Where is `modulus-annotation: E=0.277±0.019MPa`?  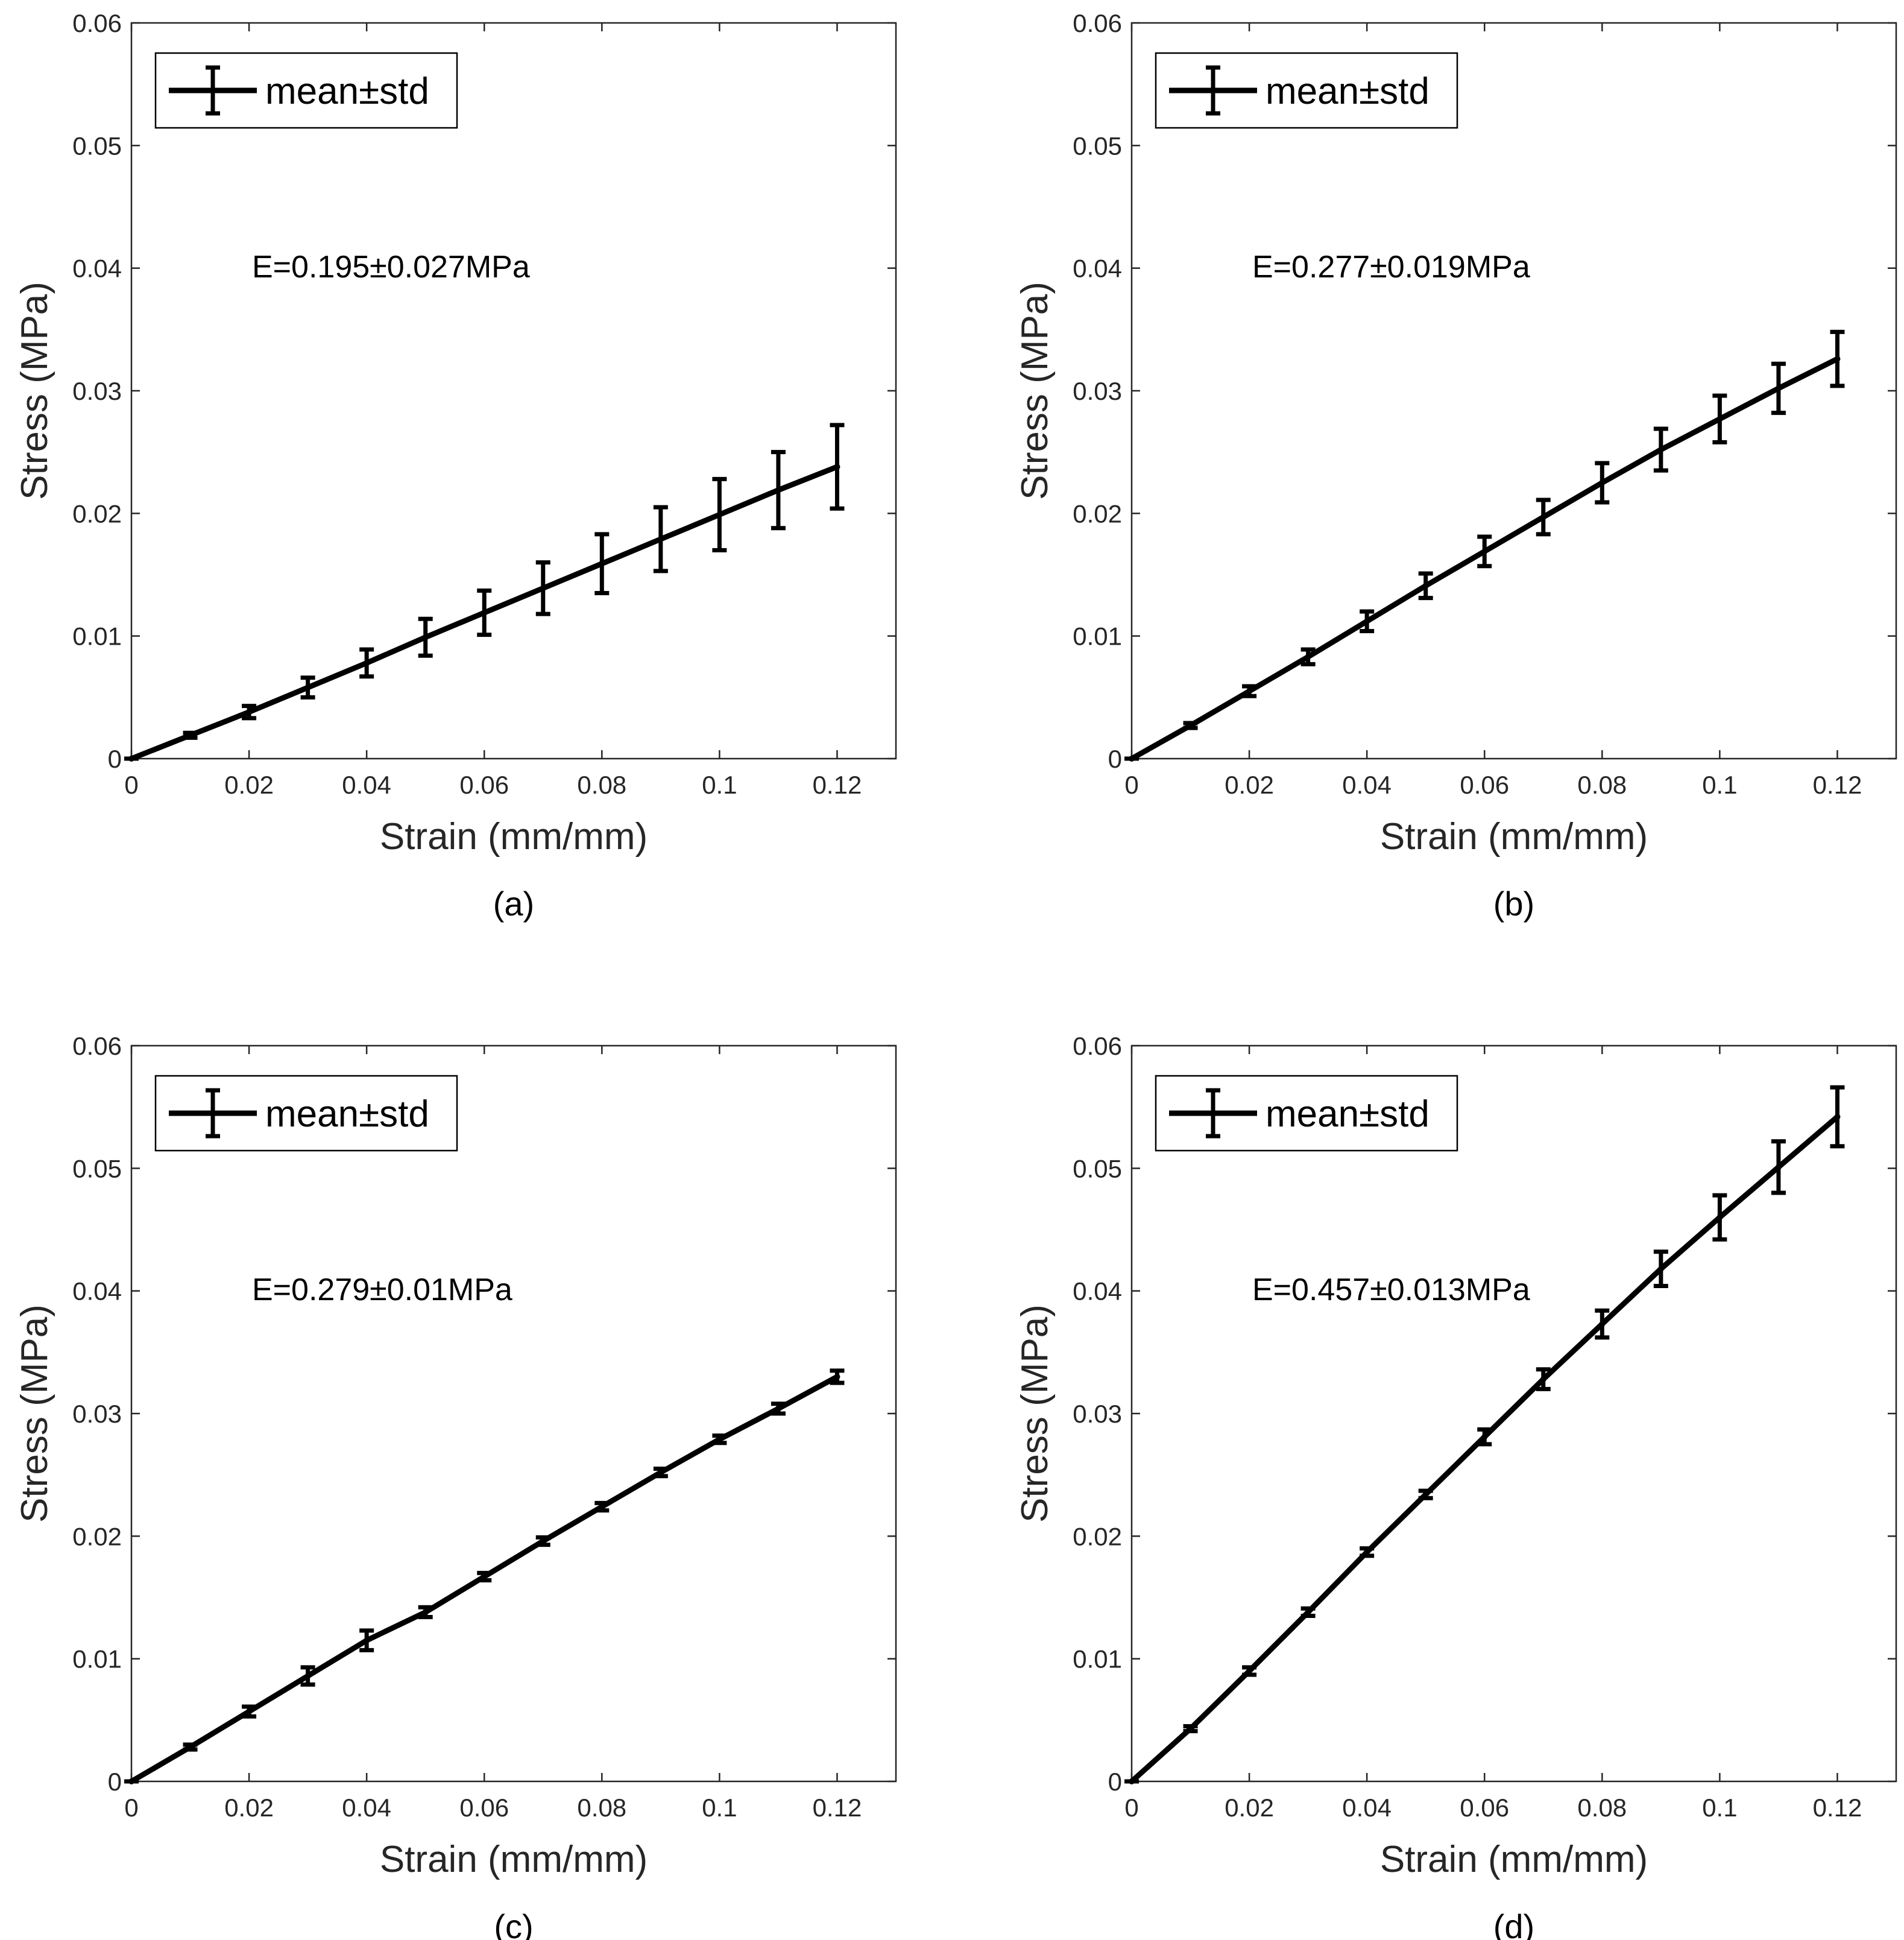 modulus-annotation: E=0.277±0.019MPa is located at coordinates (1391, 267).